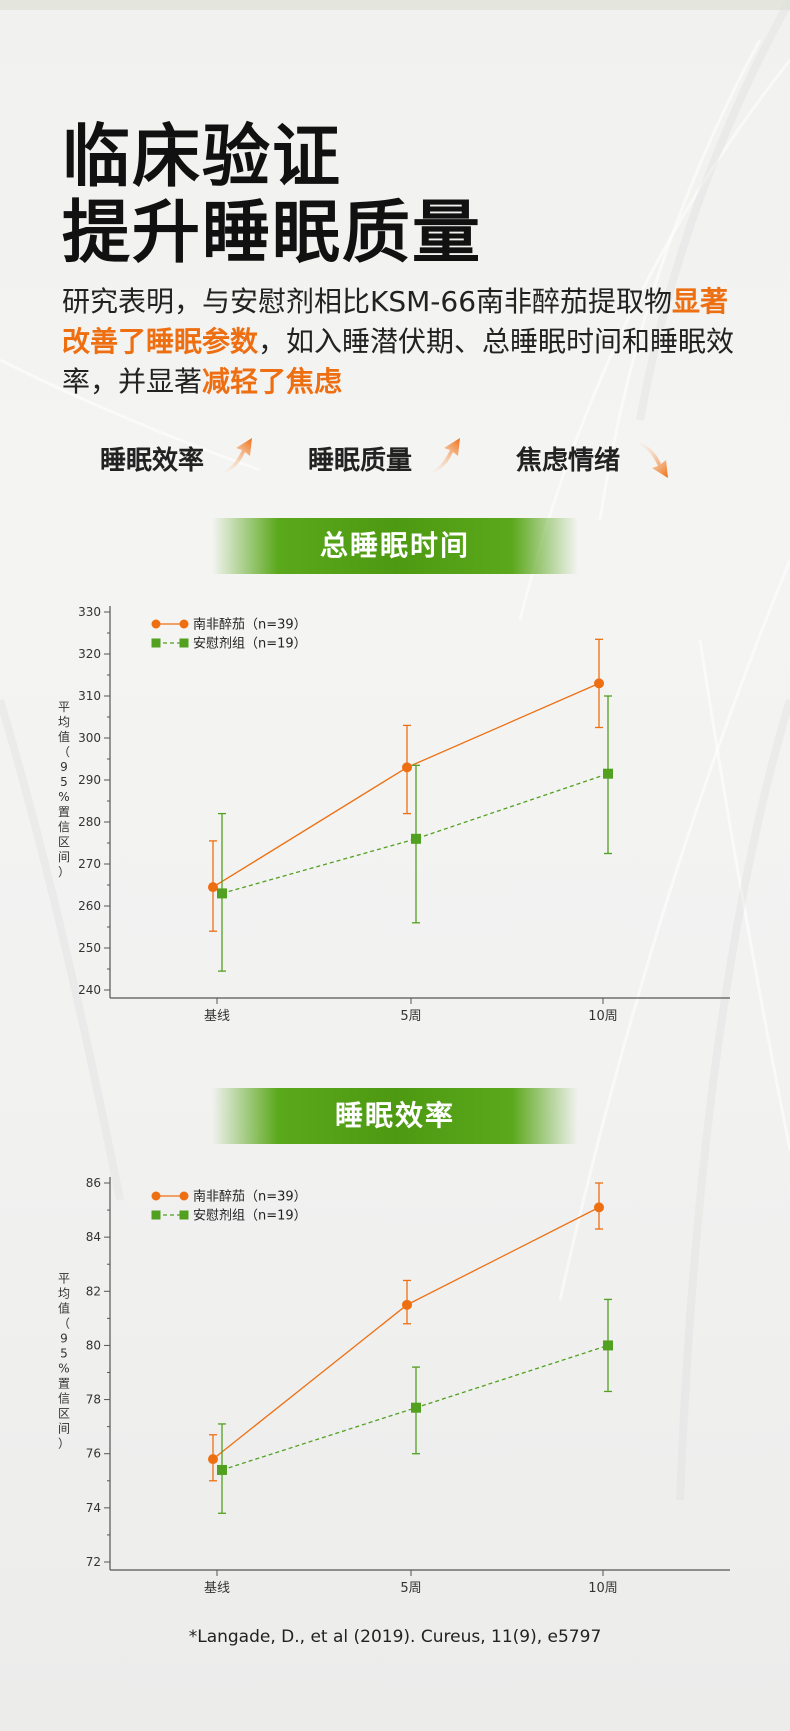 This screenshot has width=790, height=1731. Describe the element at coordinates (89, 780) in the screenshot. I see `y-tick-label: 290` at that location.